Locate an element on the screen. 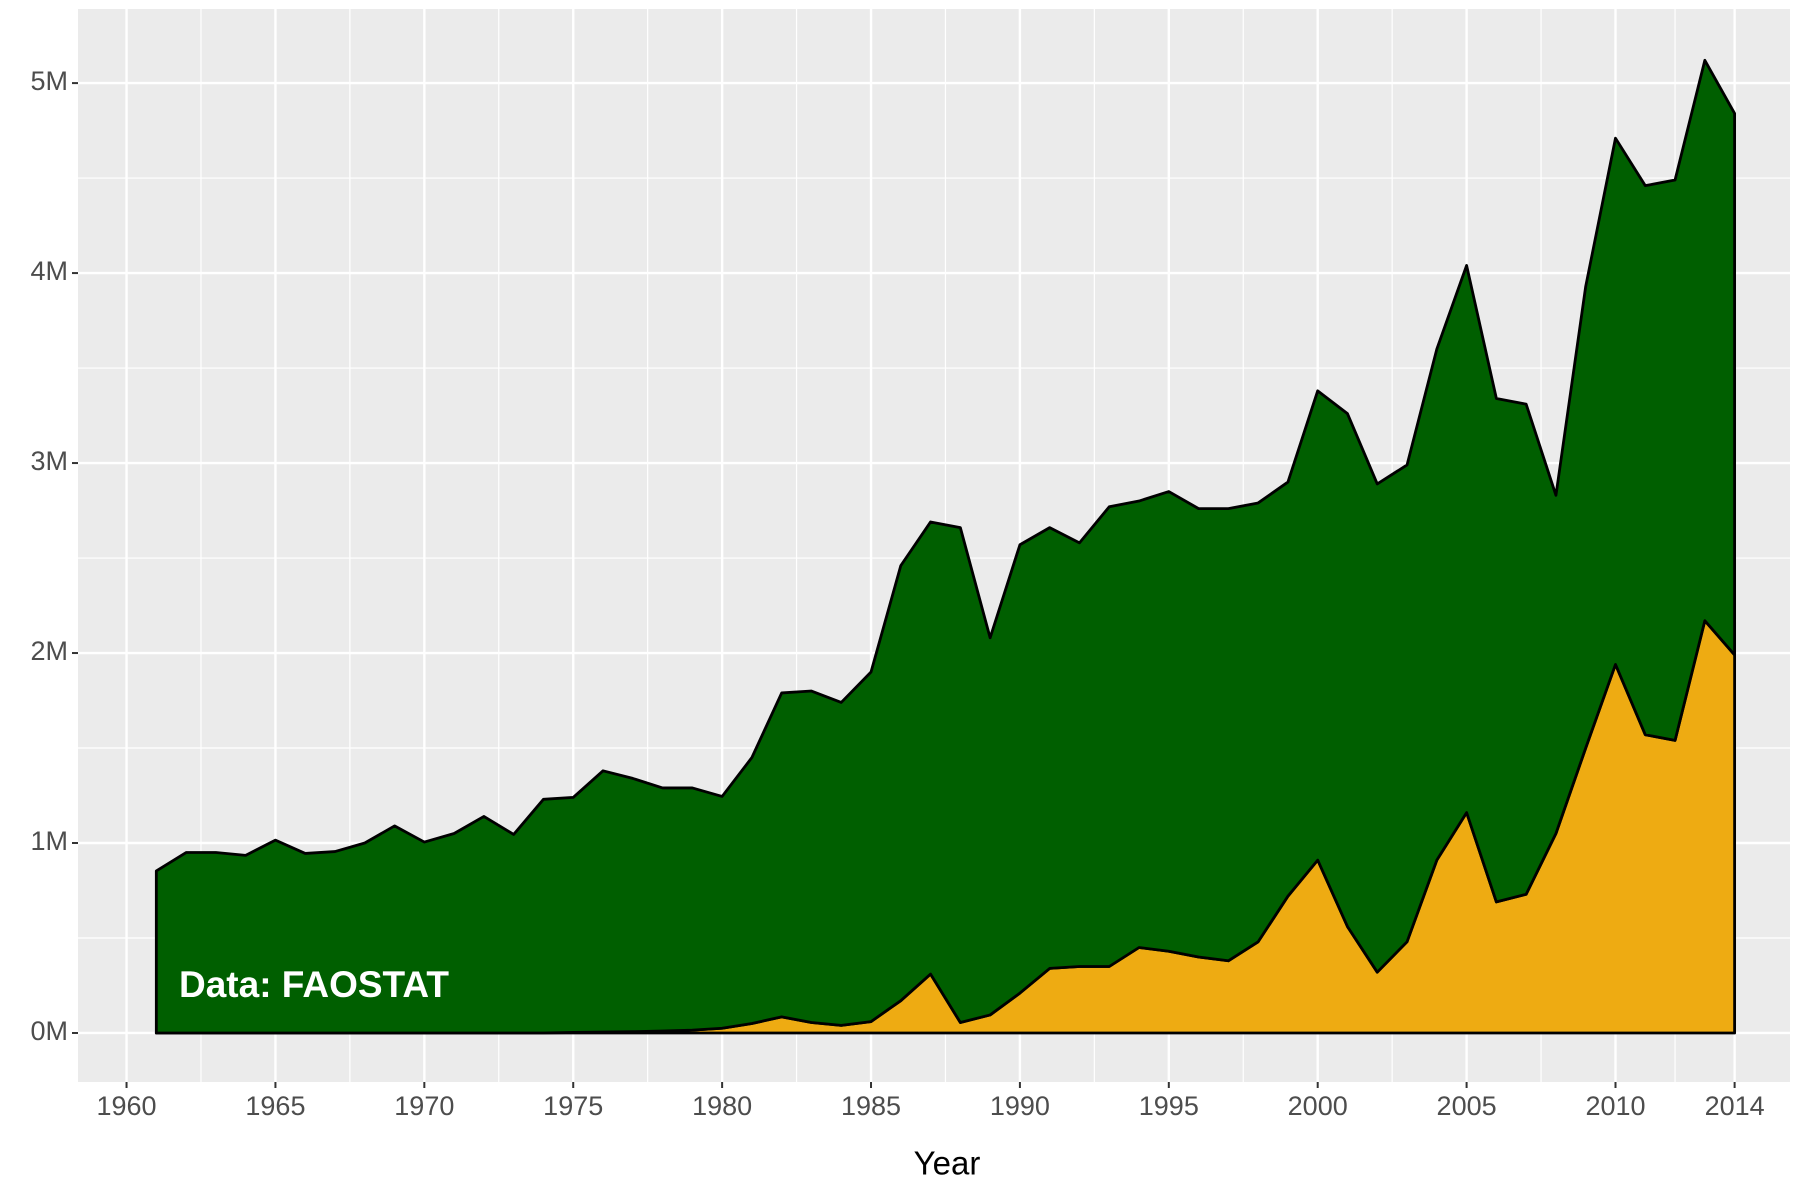 The height and width of the screenshot is (1196, 1807). annotation: Data: FAOSTAT is located at coordinates (314, 984).